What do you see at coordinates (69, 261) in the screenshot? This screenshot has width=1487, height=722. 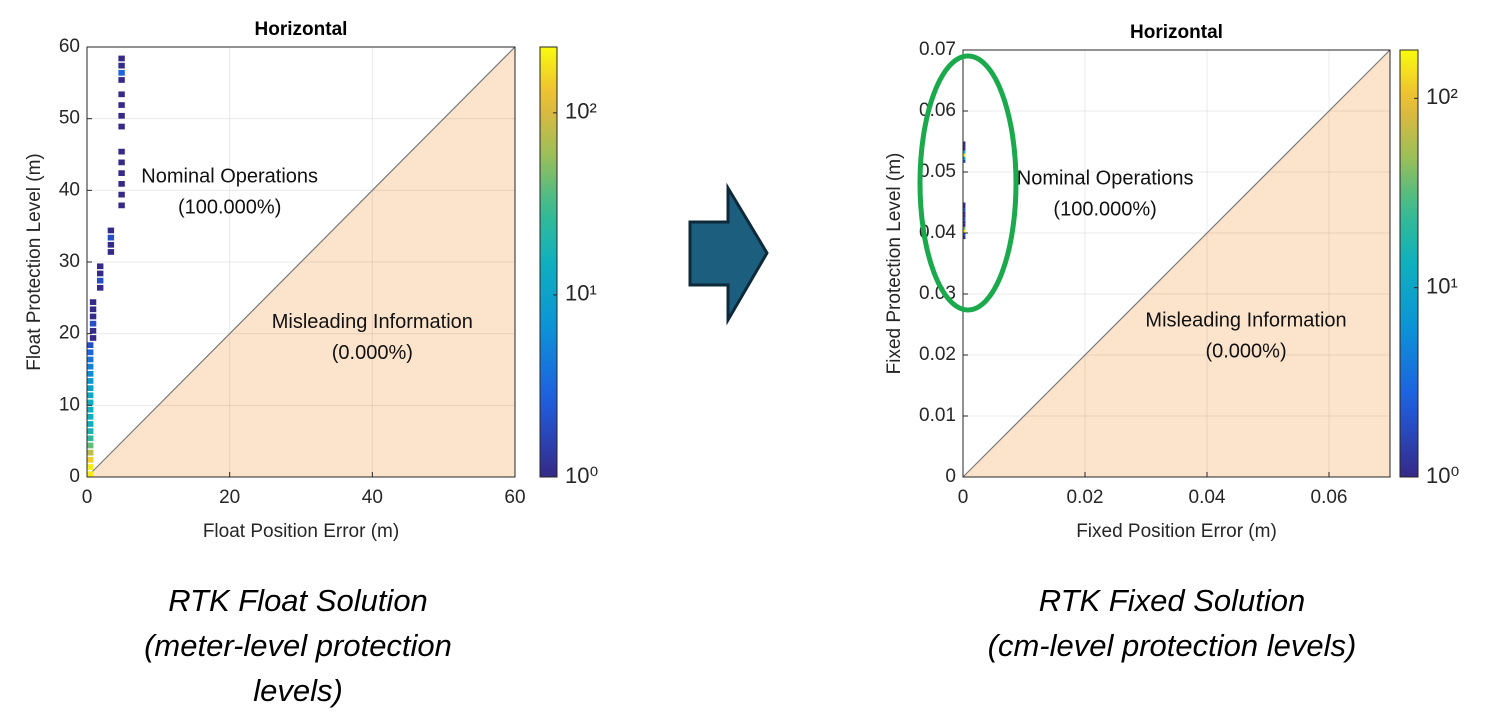 I see `y-tick-label: 30` at bounding box center [69, 261].